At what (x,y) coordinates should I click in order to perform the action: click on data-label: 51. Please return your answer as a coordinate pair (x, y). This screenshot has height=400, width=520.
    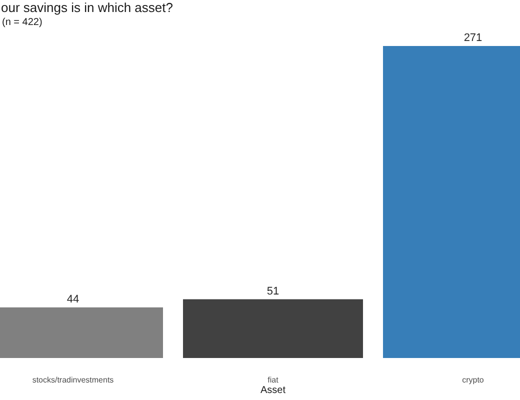
    Looking at the image, I should click on (273, 291).